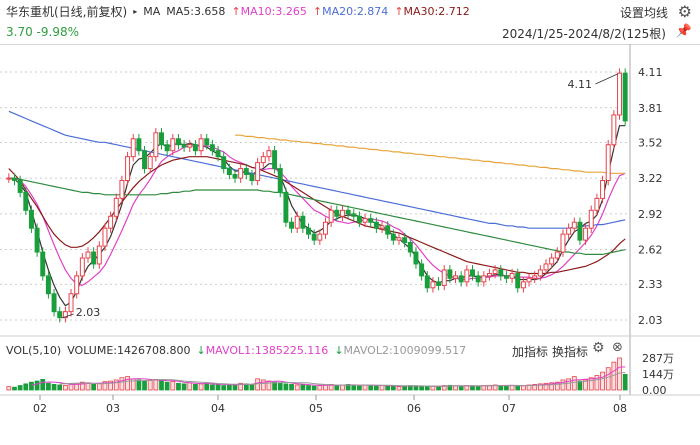 The width and height of the screenshot is (700, 445). Describe the element at coordinates (583, 34) in the screenshot. I see `date-range: 2024/1/25-2024/8/2(125根)` at that location.